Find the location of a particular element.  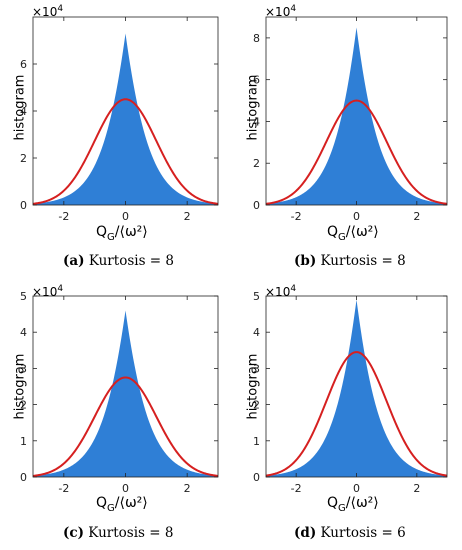

figure-caption: (c) Kurtosis = 8 is located at coordinates (118, 533).